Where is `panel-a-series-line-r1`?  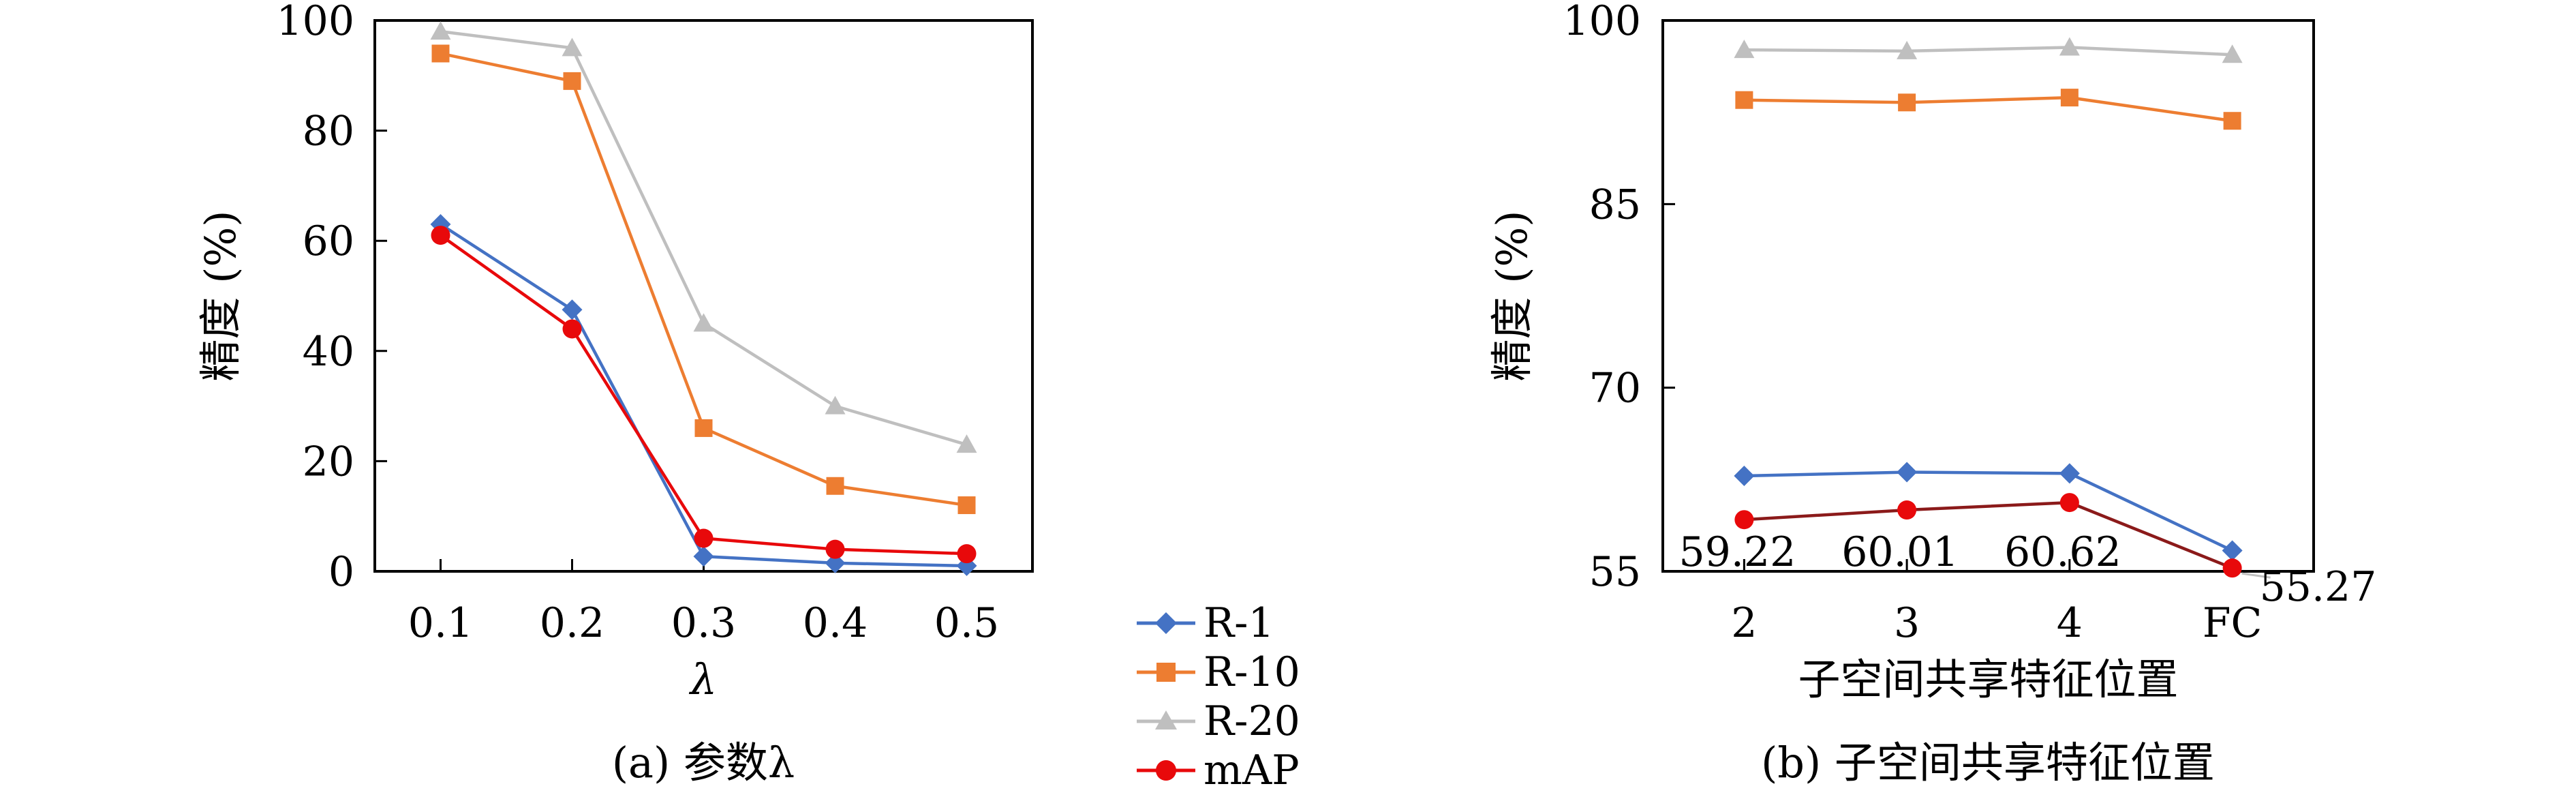 panel-a-series-line-r1 is located at coordinates (703, 395).